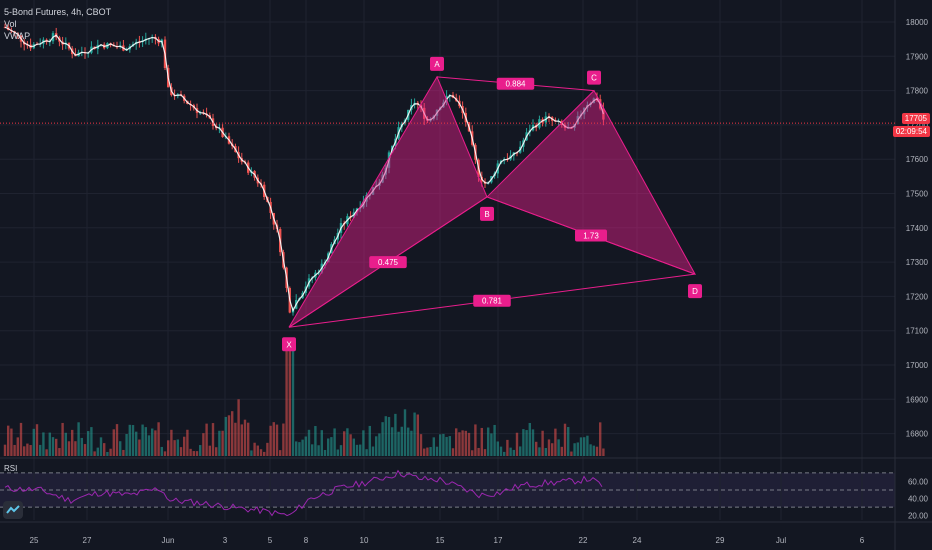 The image size is (932, 550). Describe the element at coordinates (58, 24) in the screenshot. I see `legend: 5-Bond Futures, 4h, CBOT Vol VWAP` at that location.